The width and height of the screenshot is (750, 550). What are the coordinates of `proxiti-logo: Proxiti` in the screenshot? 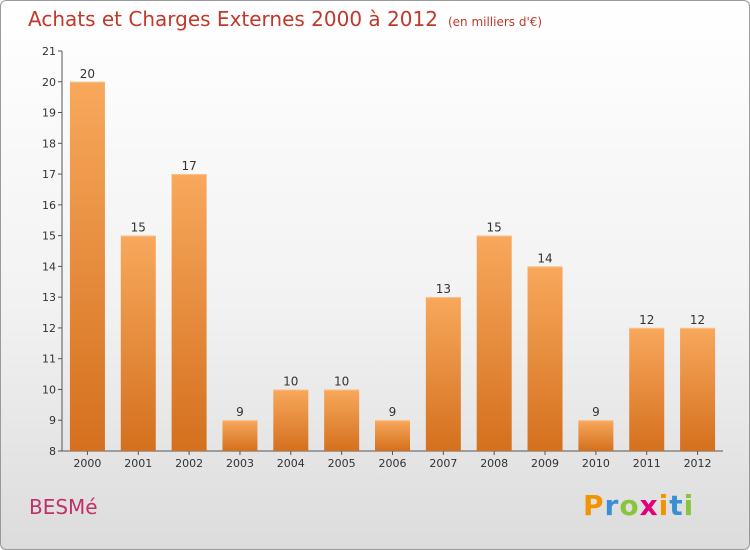 It's located at (638, 505).